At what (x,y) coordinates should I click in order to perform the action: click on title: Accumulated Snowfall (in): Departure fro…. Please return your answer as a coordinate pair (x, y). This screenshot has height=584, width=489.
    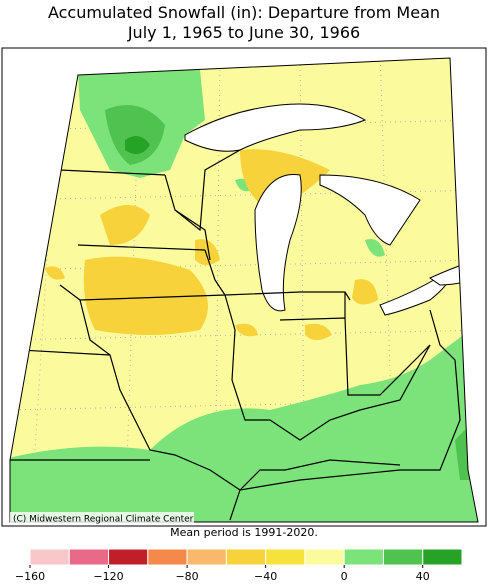
    Looking at the image, I should click on (244, 12).